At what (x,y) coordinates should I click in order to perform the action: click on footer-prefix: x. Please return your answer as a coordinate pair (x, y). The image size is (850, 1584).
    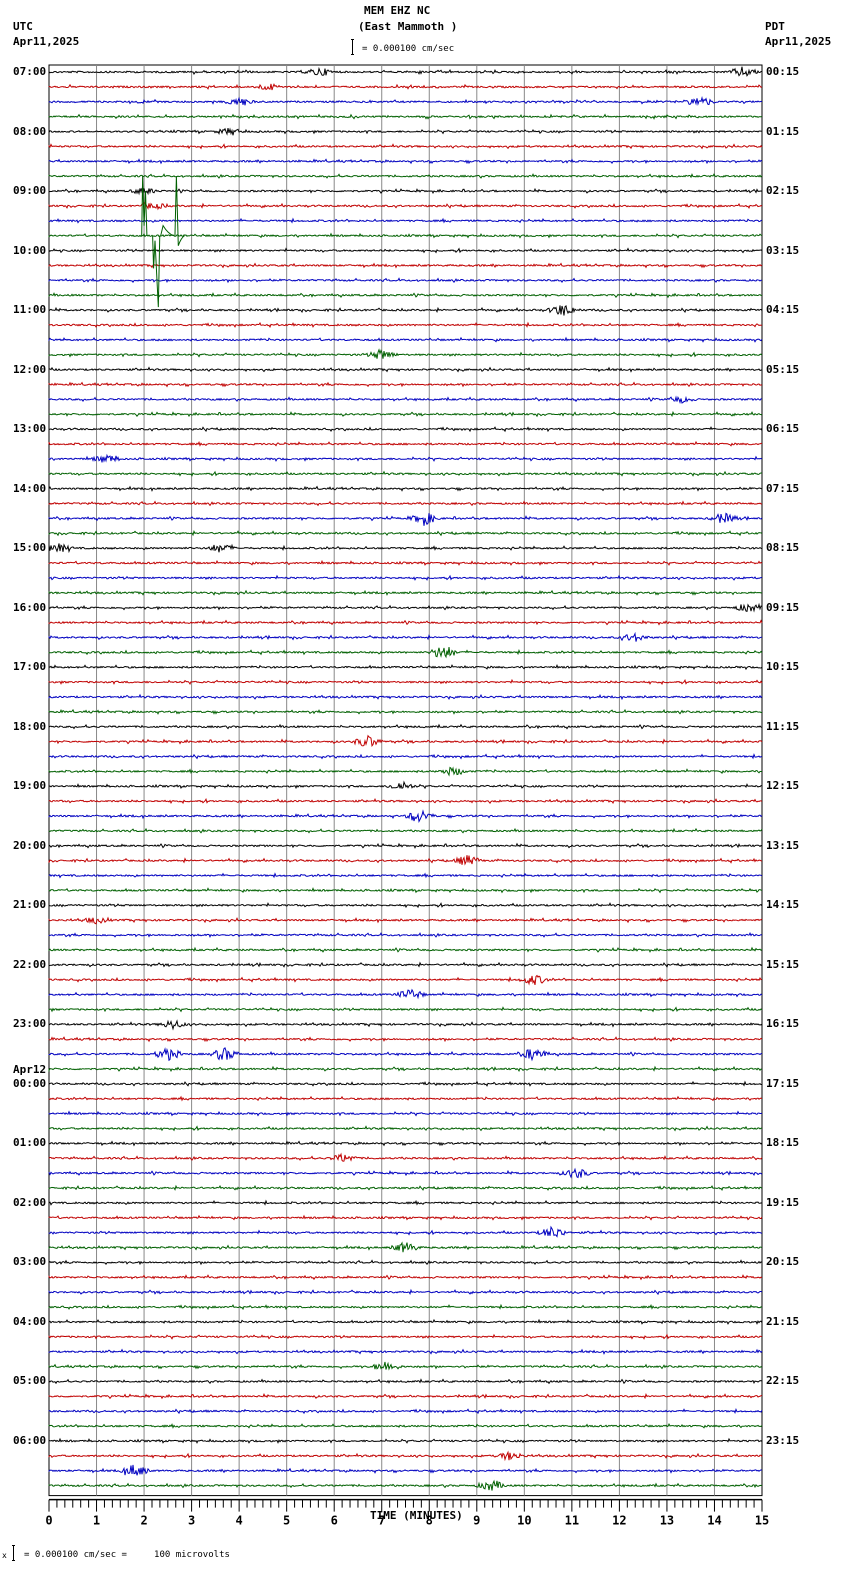
    Looking at the image, I should click on (4, 1555).